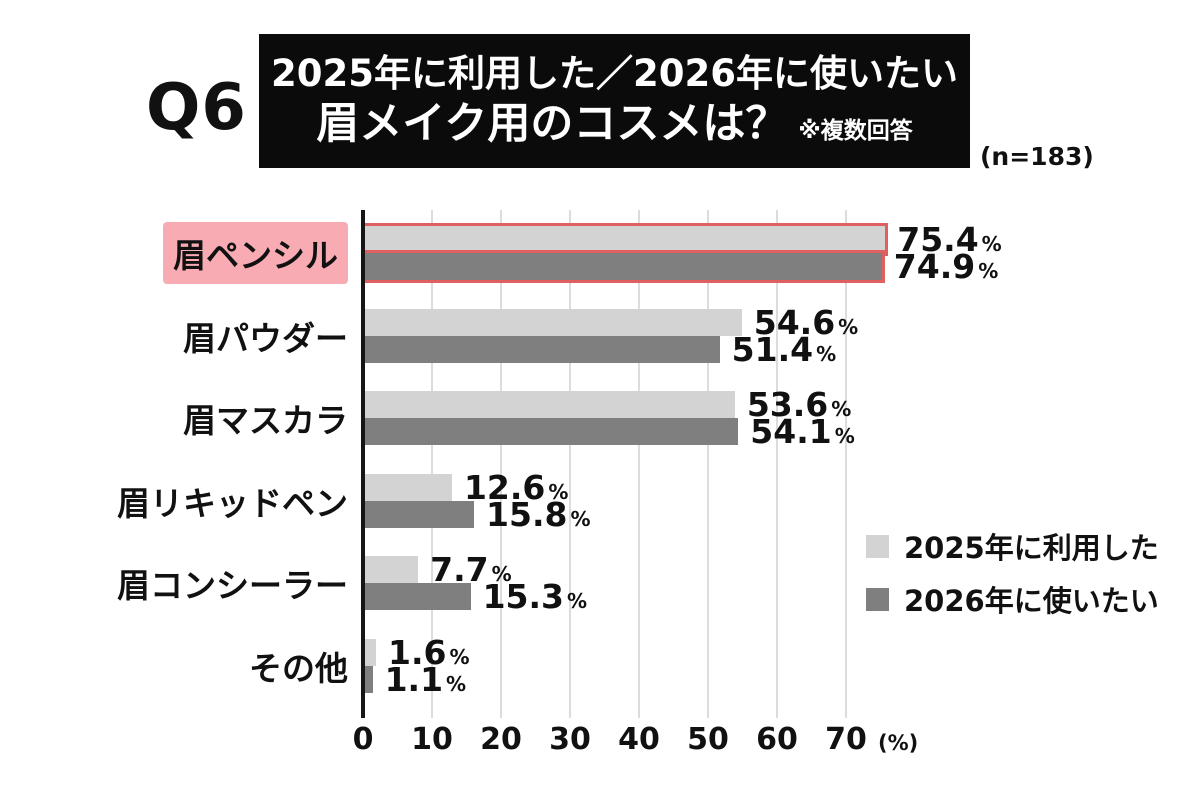 The image size is (1200, 793). I want to click on value-label: 74.9%, so click(946, 266).